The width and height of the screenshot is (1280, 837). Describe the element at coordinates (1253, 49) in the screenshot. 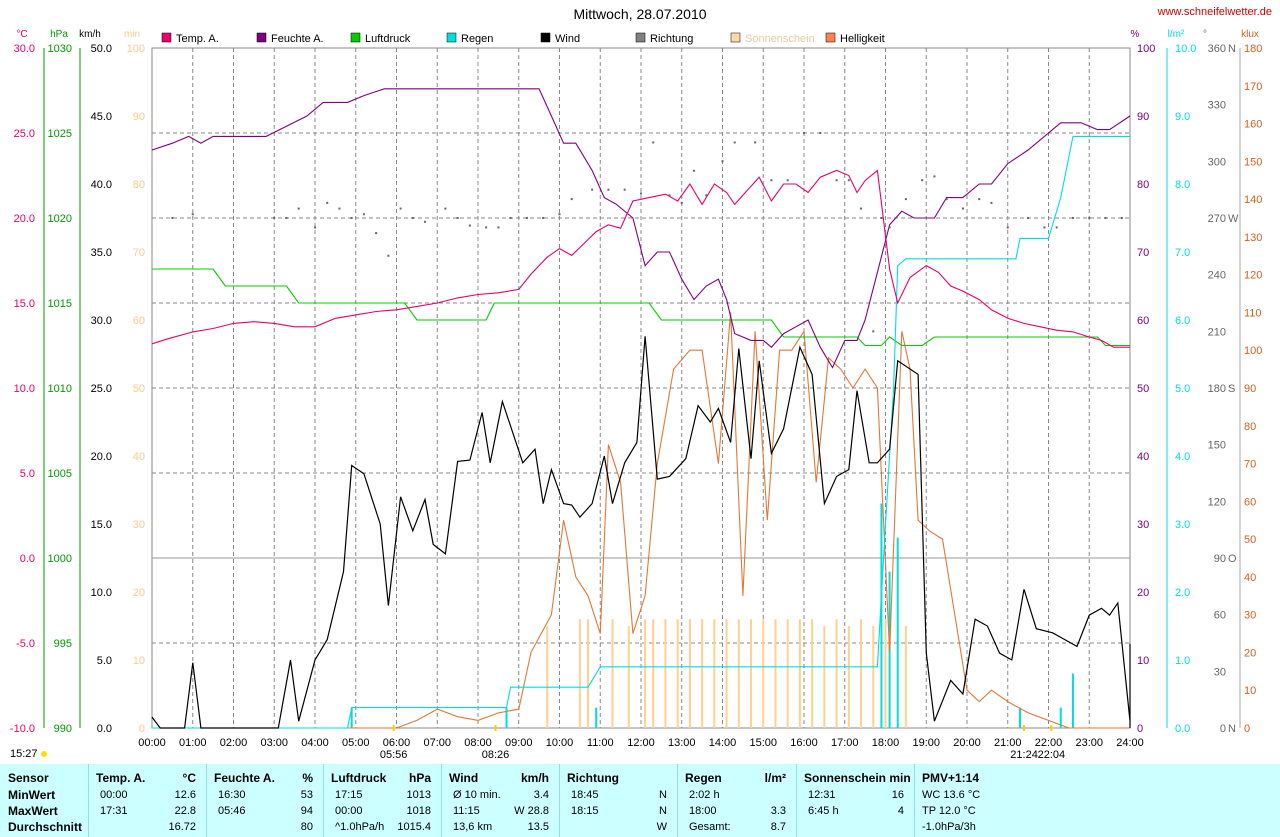

I see `brightness-tick: 180` at that location.